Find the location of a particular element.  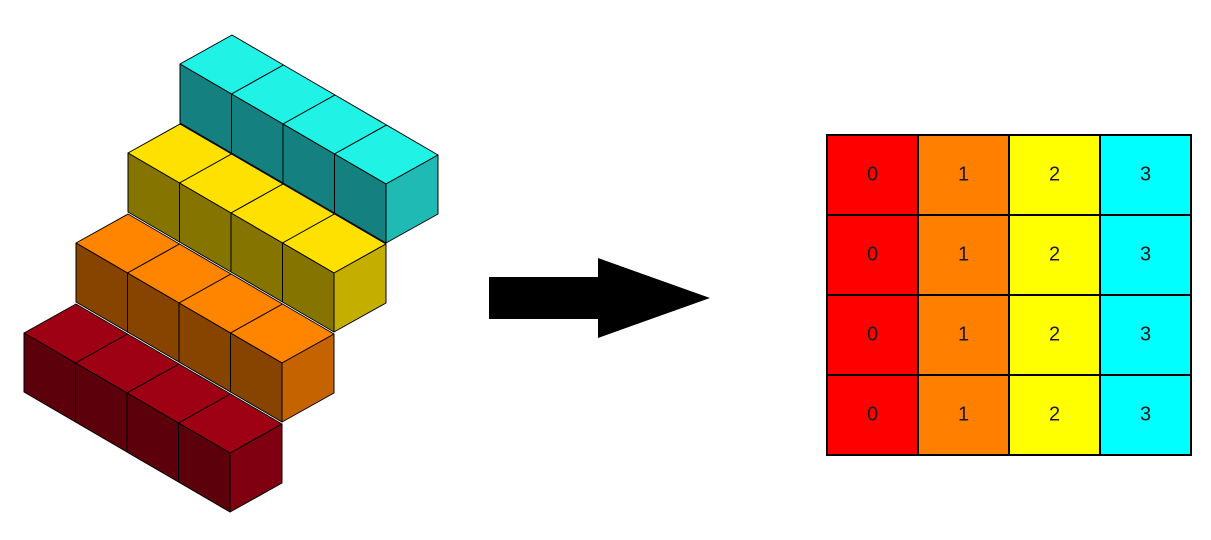

cube-row-cyan is located at coordinates (309, 139).